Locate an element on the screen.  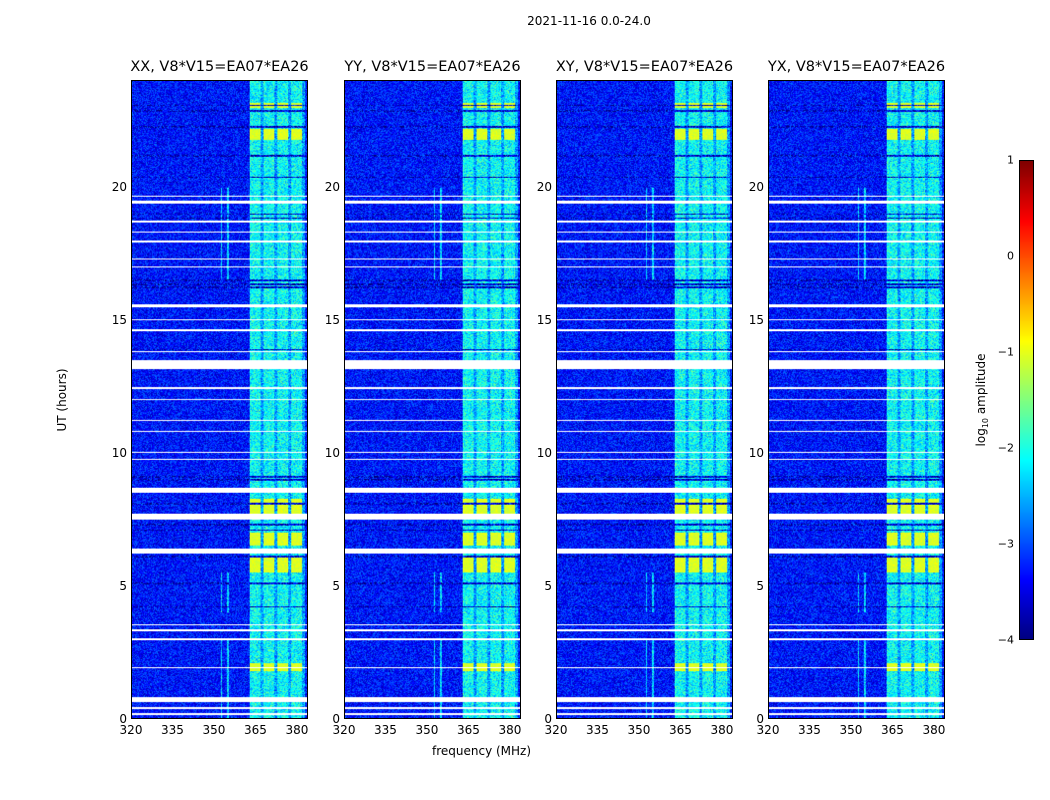
figure-title: 2021-11-16 0.0-24.0 is located at coordinates (589, 21).